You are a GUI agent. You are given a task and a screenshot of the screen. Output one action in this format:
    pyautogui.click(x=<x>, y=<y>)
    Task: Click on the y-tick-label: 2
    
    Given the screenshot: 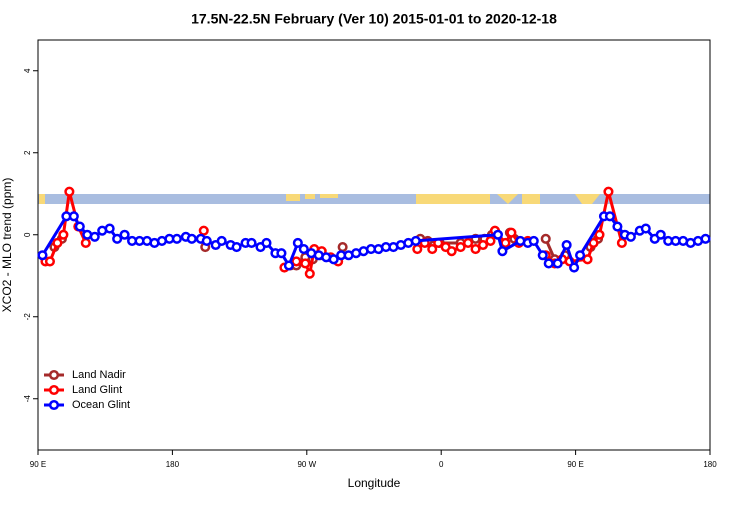 What is the action you would take?
    pyautogui.click(x=27, y=152)
    